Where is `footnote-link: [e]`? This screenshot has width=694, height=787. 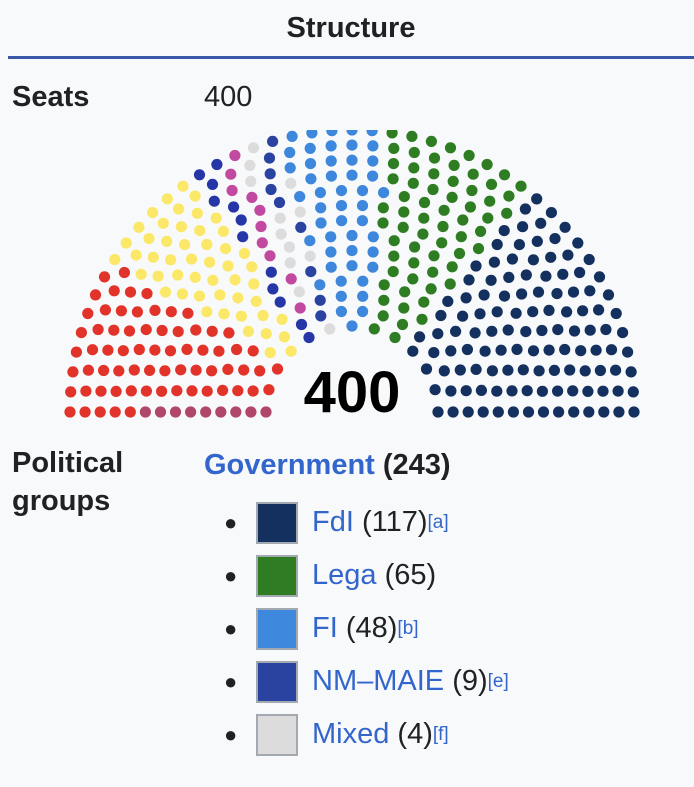 footnote-link: [e] is located at coordinates (498, 681).